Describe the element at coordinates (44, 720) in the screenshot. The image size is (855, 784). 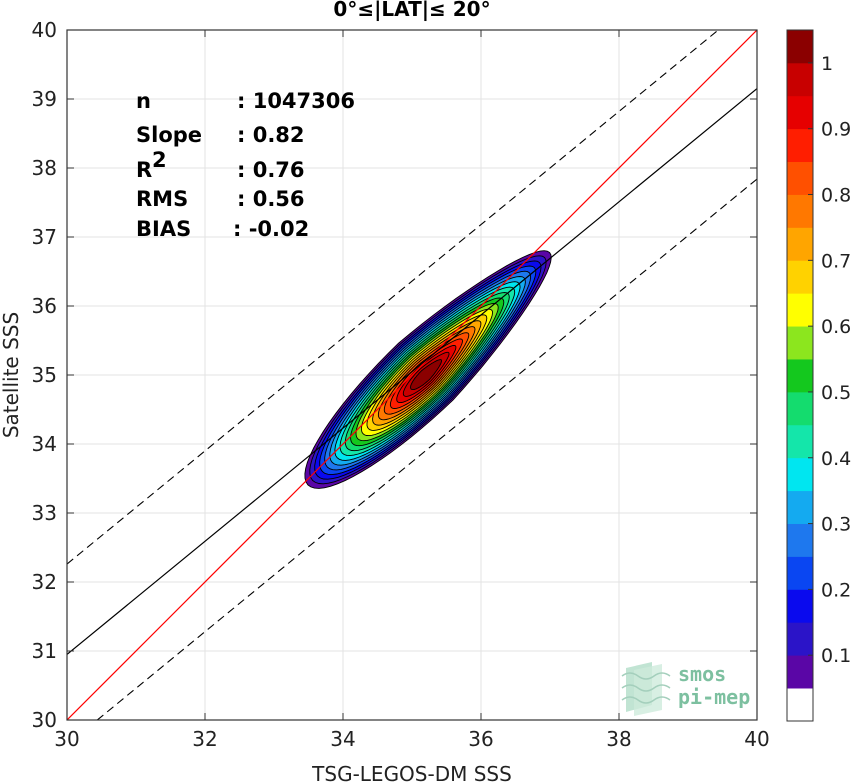
I see `y-tick-label: 30` at that location.